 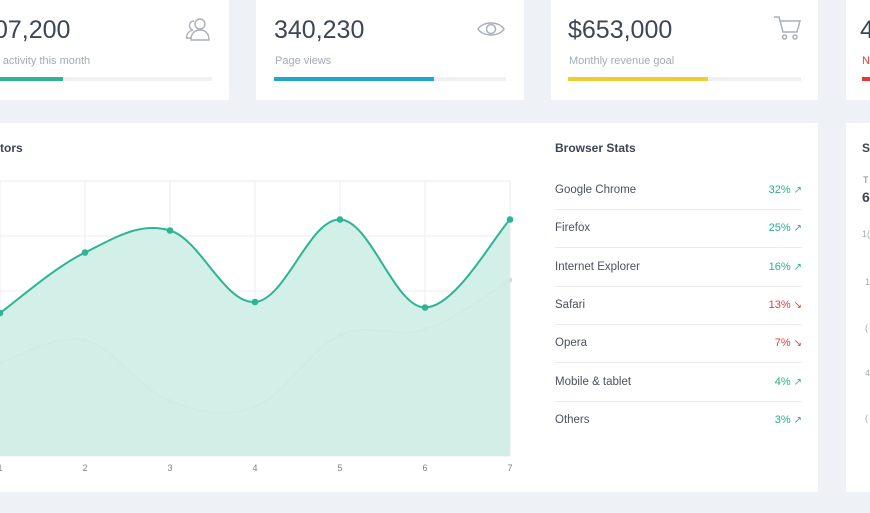 I want to click on cart-icon, so click(x=787, y=30).